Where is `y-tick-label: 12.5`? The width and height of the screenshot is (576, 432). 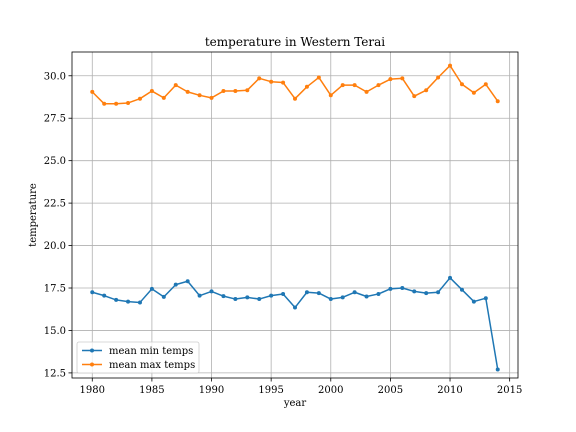
y-tick-label: 12.5 is located at coordinates (55, 373).